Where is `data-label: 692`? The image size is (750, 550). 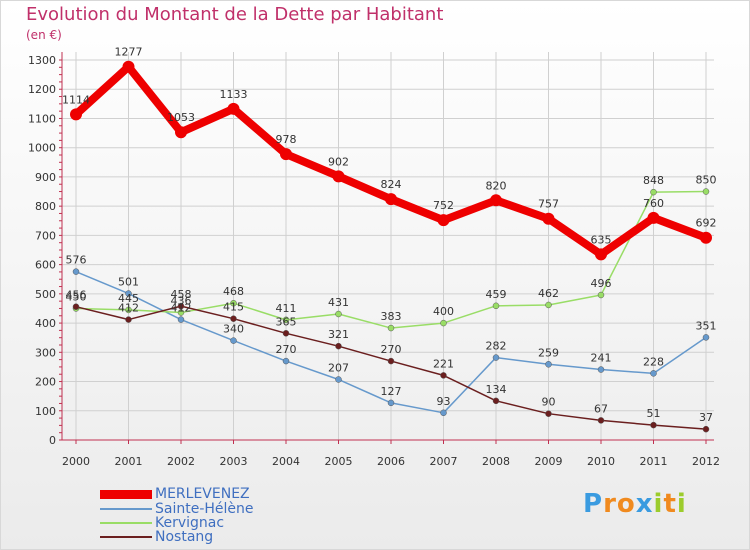 data-label: 692 is located at coordinates (706, 223).